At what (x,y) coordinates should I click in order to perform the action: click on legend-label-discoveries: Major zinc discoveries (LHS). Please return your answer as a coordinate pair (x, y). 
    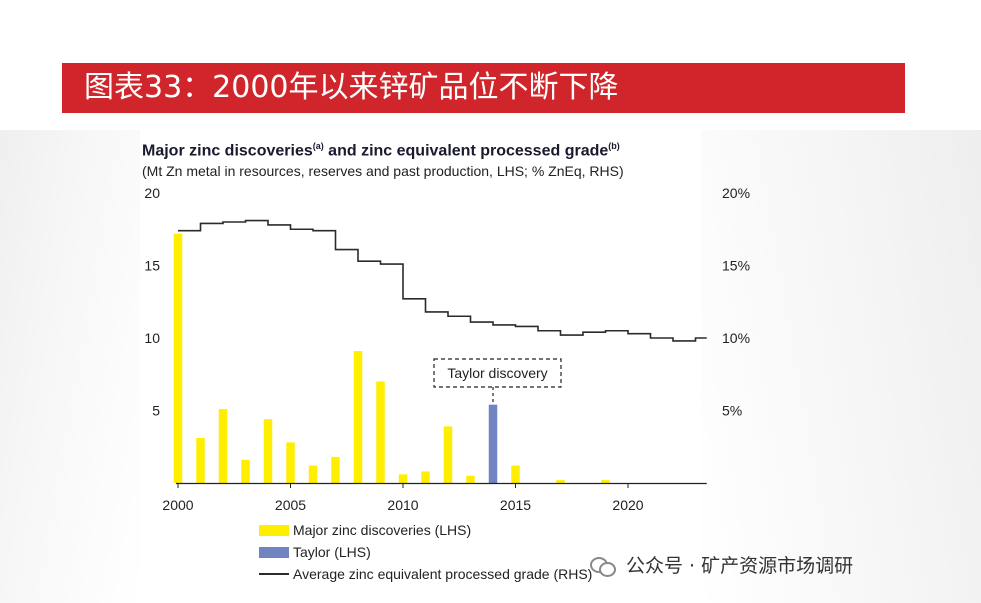
    Looking at the image, I should click on (382, 530).